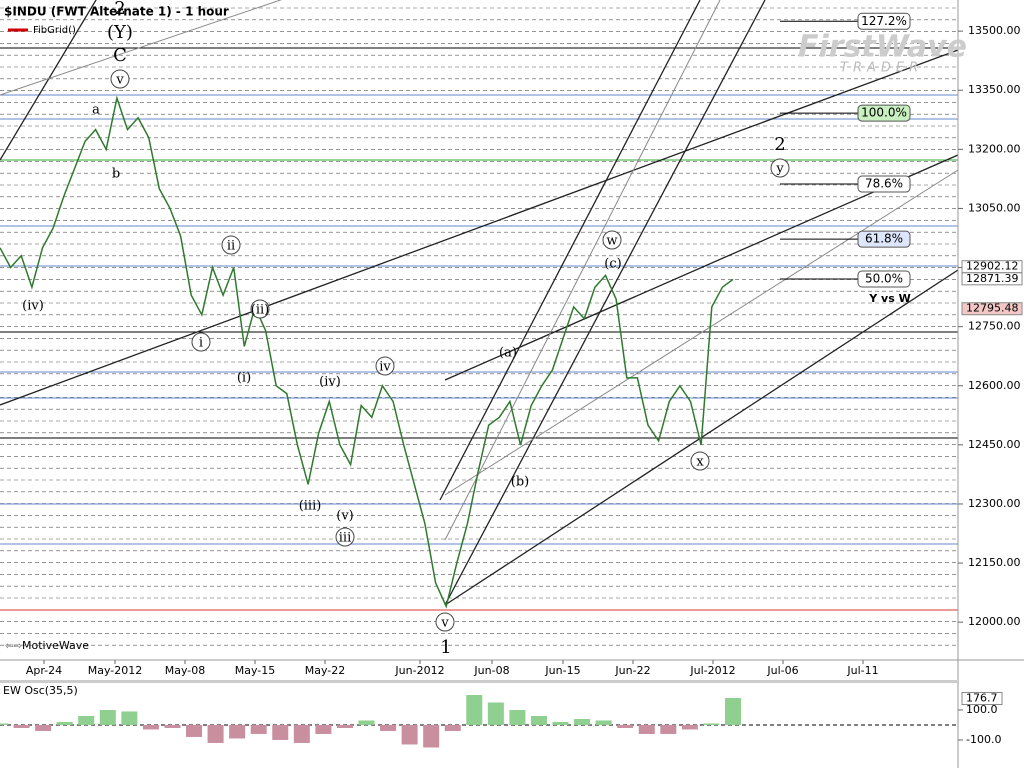  I want to click on date-label: May-2012, so click(115, 670).